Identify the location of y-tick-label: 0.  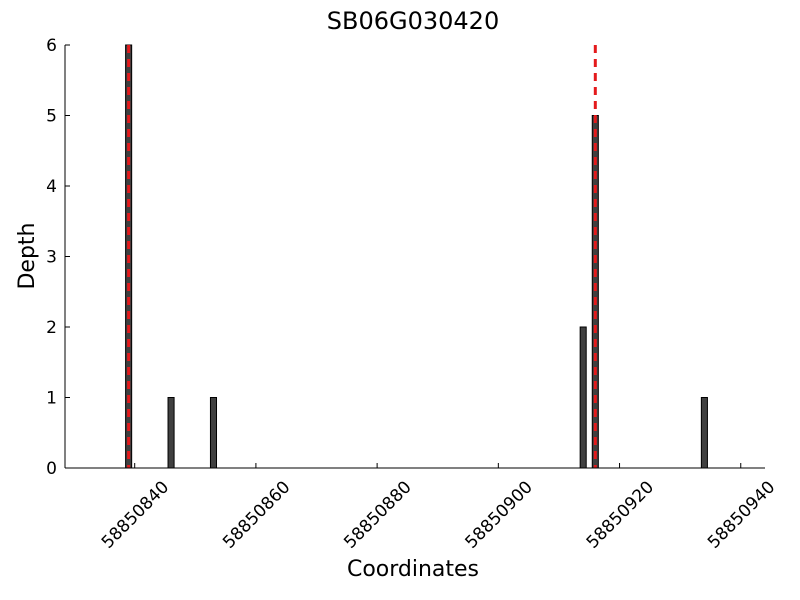
(51, 469).